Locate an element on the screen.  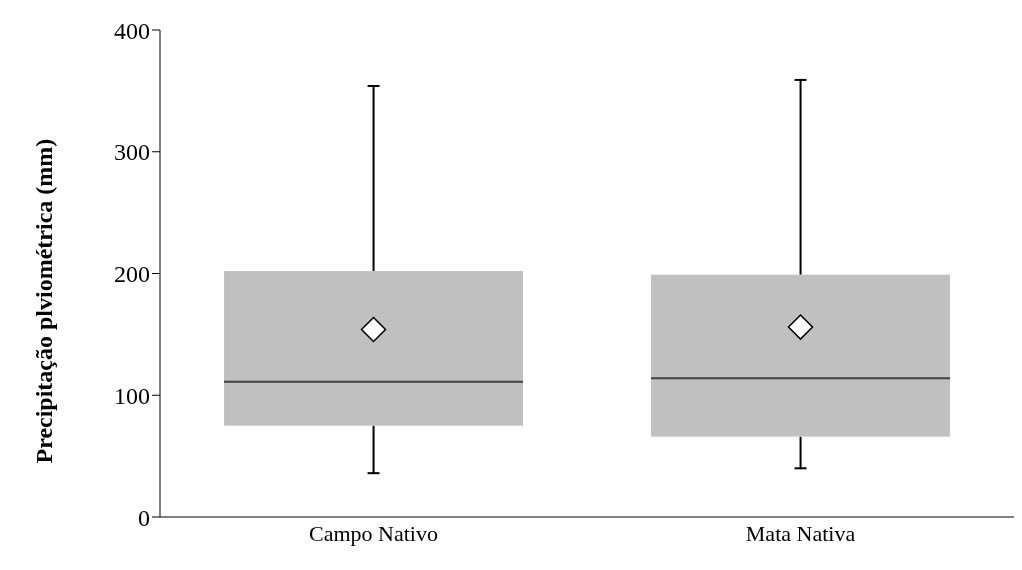
x-tick-label: Mata Nativa is located at coordinates (800, 533).